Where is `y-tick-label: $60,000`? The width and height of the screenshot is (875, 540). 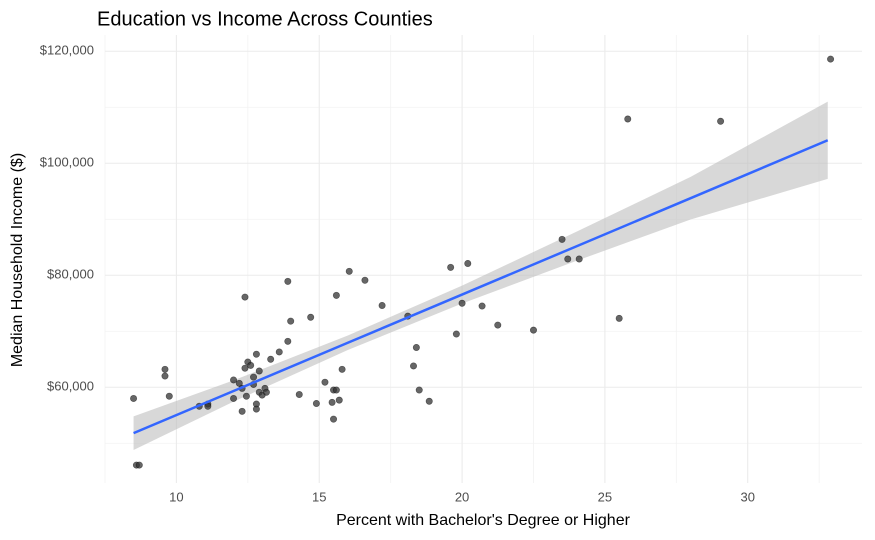
y-tick-label: $60,000 is located at coordinates (70, 386).